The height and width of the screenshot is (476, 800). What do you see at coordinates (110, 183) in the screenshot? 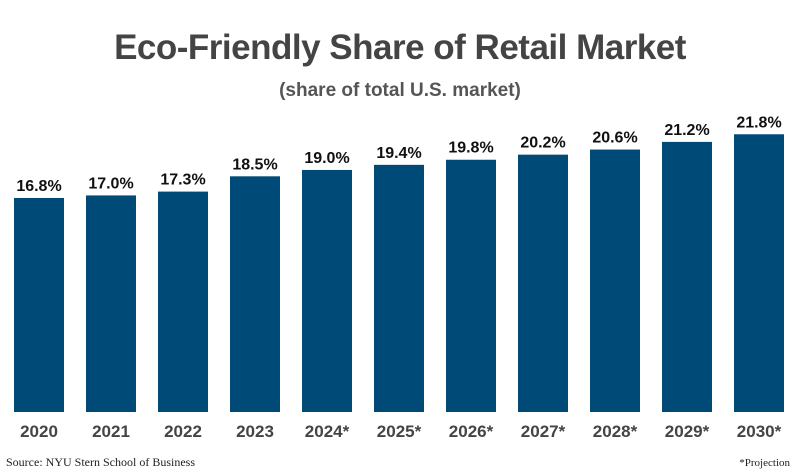
I see `data-label: 17.0%` at bounding box center [110, 183].